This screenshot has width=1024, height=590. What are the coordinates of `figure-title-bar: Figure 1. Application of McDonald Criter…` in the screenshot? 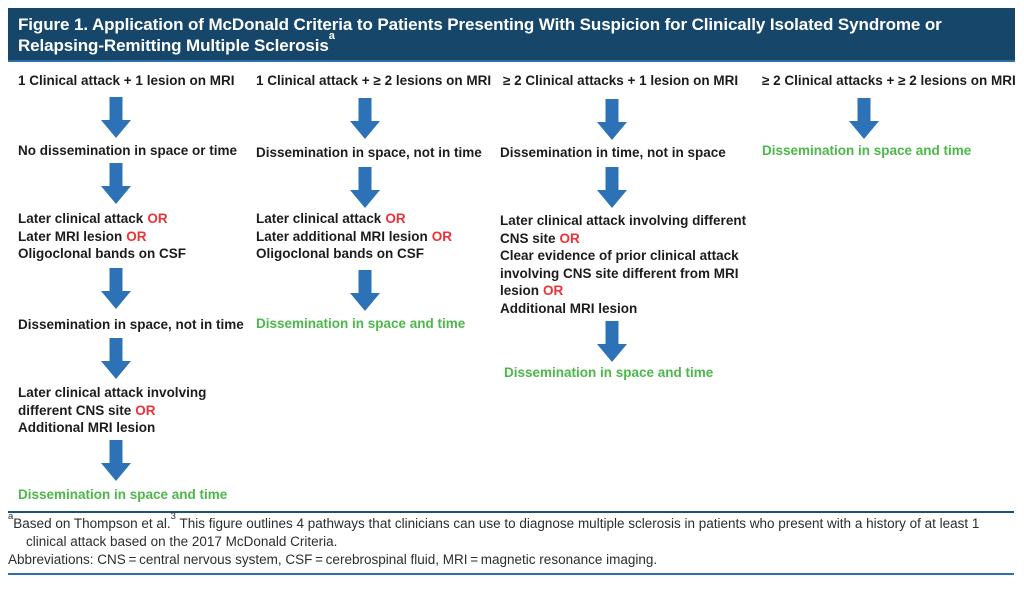 It's located at (511, 35).